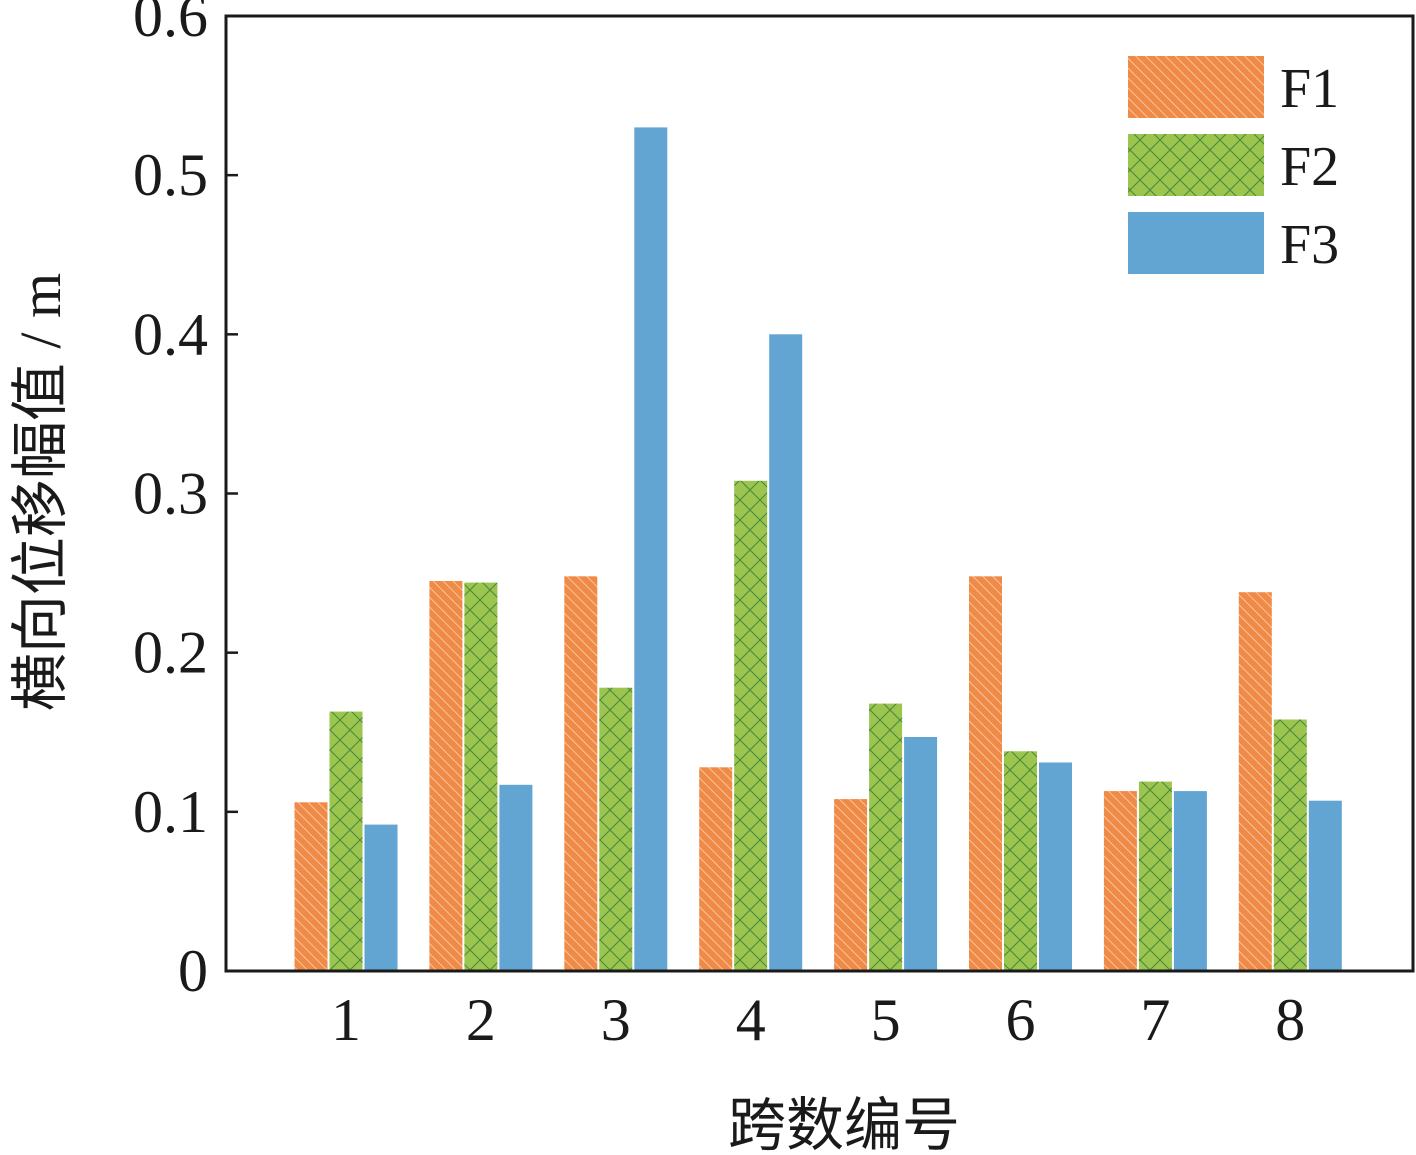 The width and height of the screenshot is (1416, 1155). Describe the element at coordinates (751, 1020) in the screenshot. I see `x-tick-label: 4` at that location.